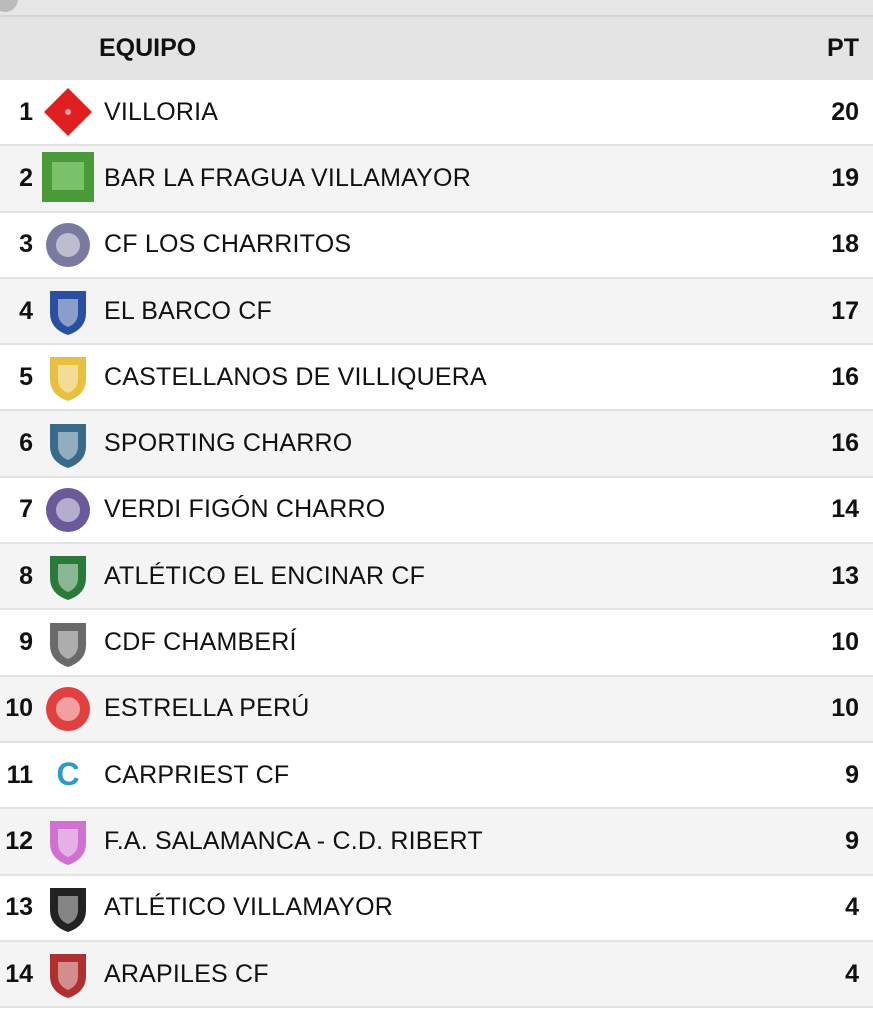  What do you see at coordinates (19, 840) in the screenshot?
I see `rank: 12` at bounding box center [19, 840].